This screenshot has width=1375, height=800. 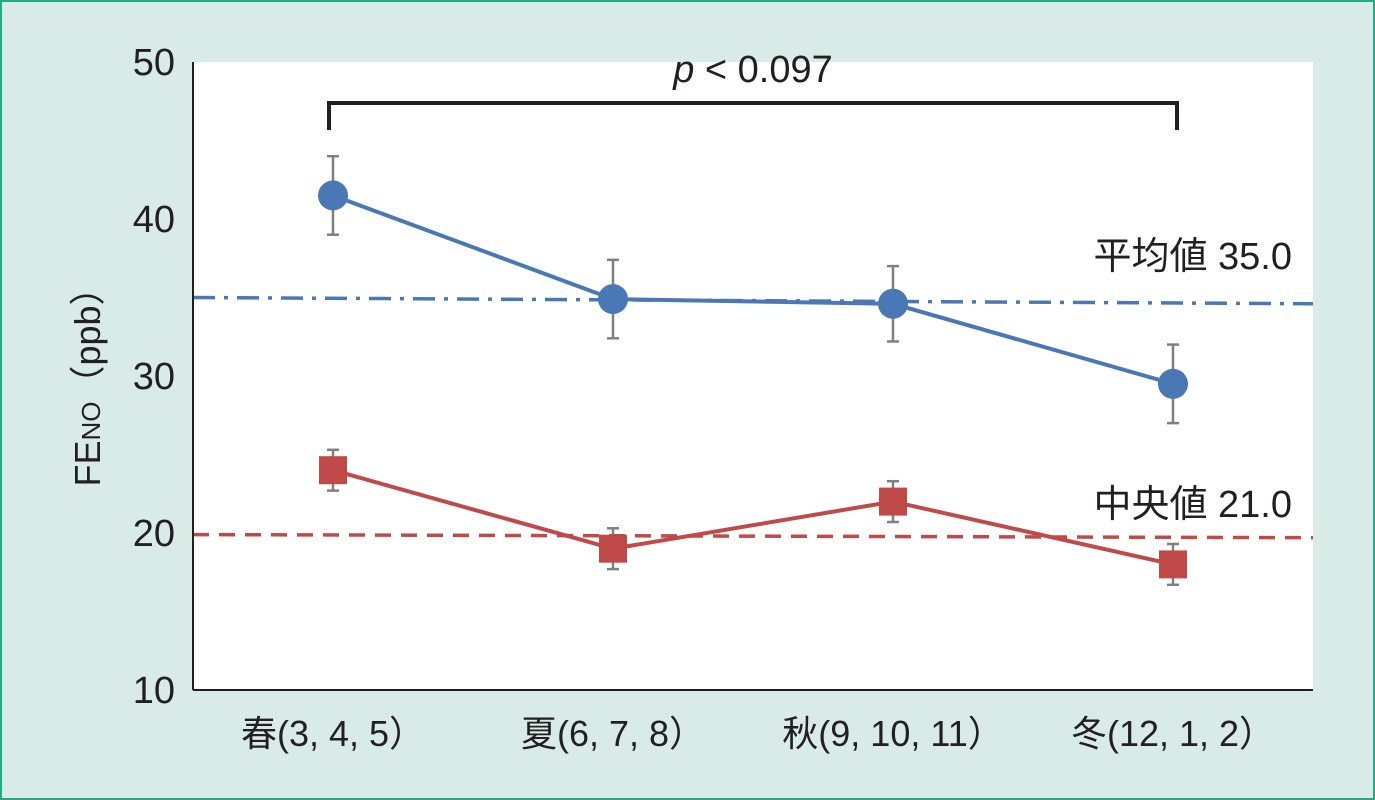 I want to click on y-tick-label: 50, so click(x=154, y=63).